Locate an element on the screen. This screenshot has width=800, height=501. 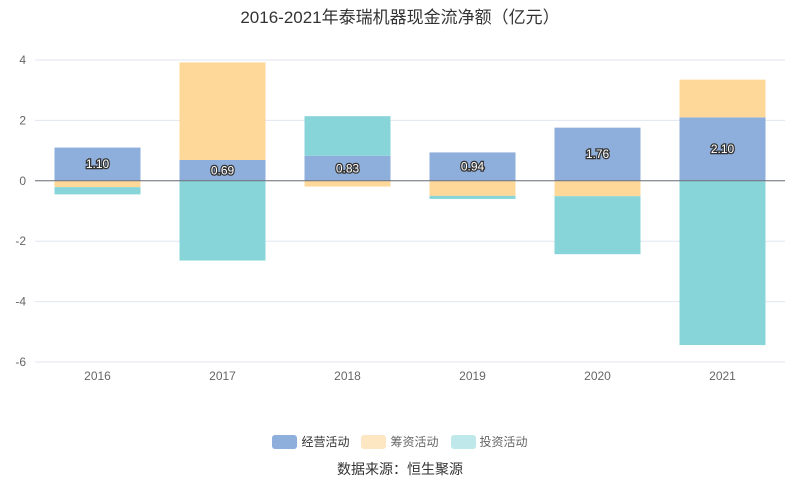
y-tick-label: 4 is located at coordinates (22, 60).